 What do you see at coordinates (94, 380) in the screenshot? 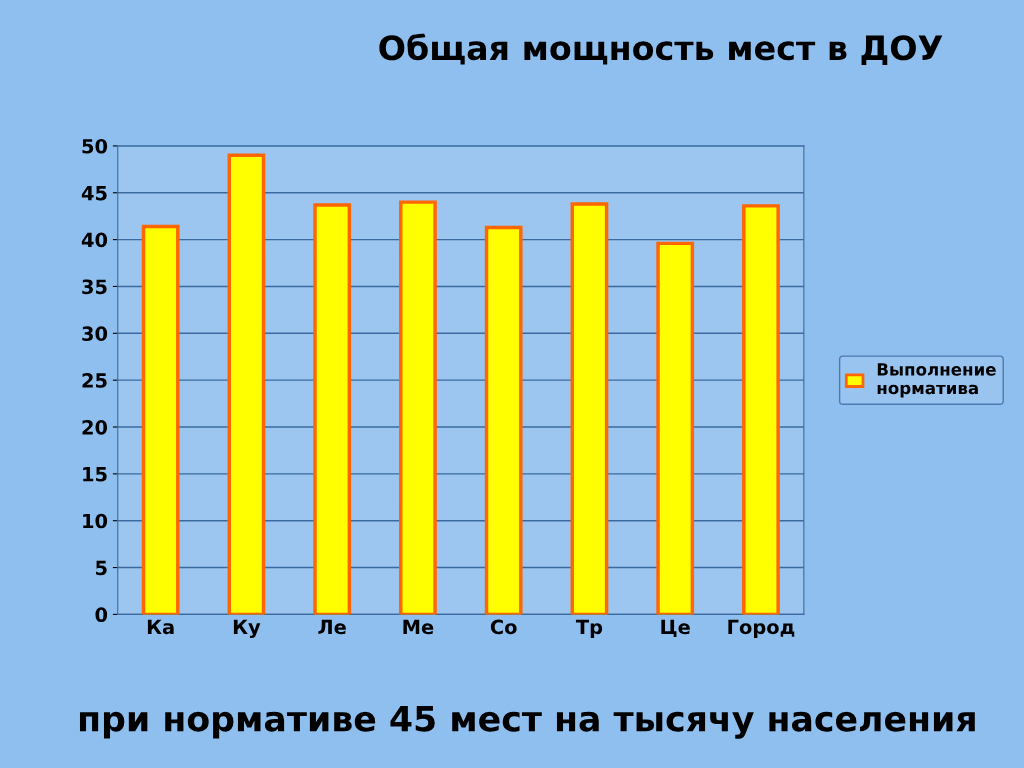
I see `y-tick-label: 25` at bounding box center [94, 380].